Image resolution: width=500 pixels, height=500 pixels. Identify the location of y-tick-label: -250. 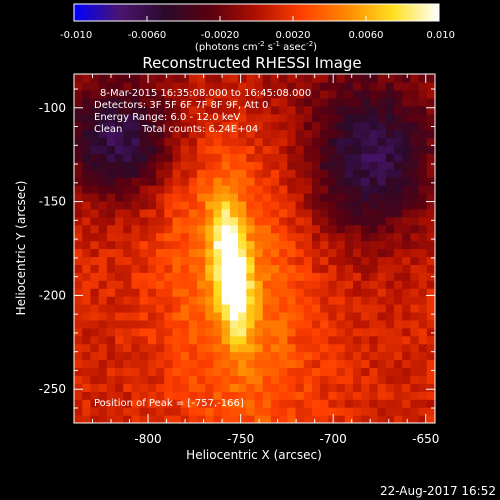
(52, 389).